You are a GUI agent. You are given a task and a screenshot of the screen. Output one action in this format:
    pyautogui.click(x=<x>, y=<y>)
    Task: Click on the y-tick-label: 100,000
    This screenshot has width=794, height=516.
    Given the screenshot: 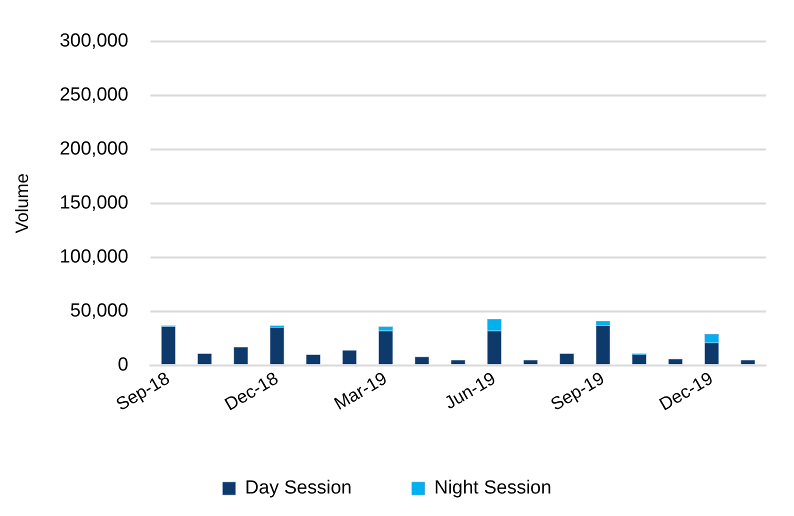 What is the action you would take?
    pyautogui.click(x=94, y=257)
    